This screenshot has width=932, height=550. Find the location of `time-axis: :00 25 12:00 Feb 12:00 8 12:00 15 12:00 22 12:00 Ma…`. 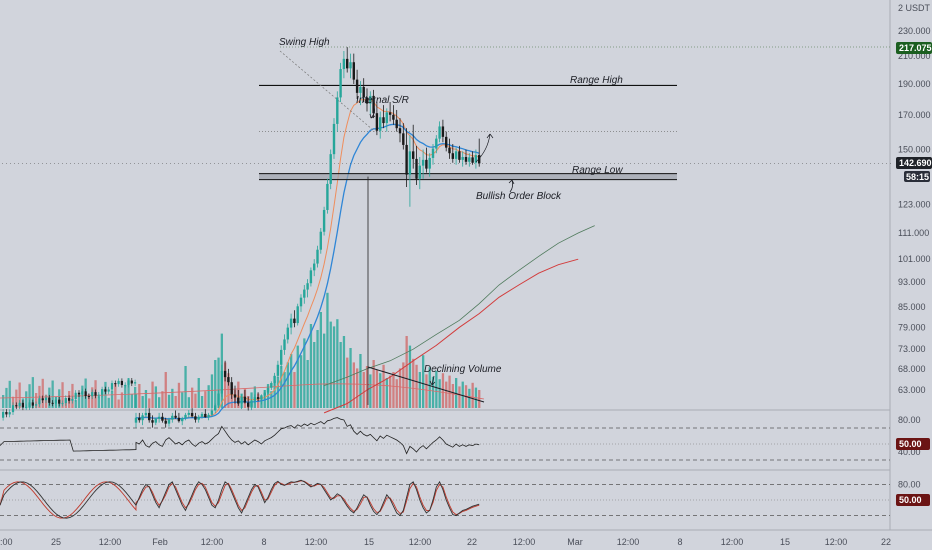

time-axis: :00 25 12:00 Feb 12:00 8 12:00 15 12:00 22 12:00 Ma… is located at coordinates (445, 542).